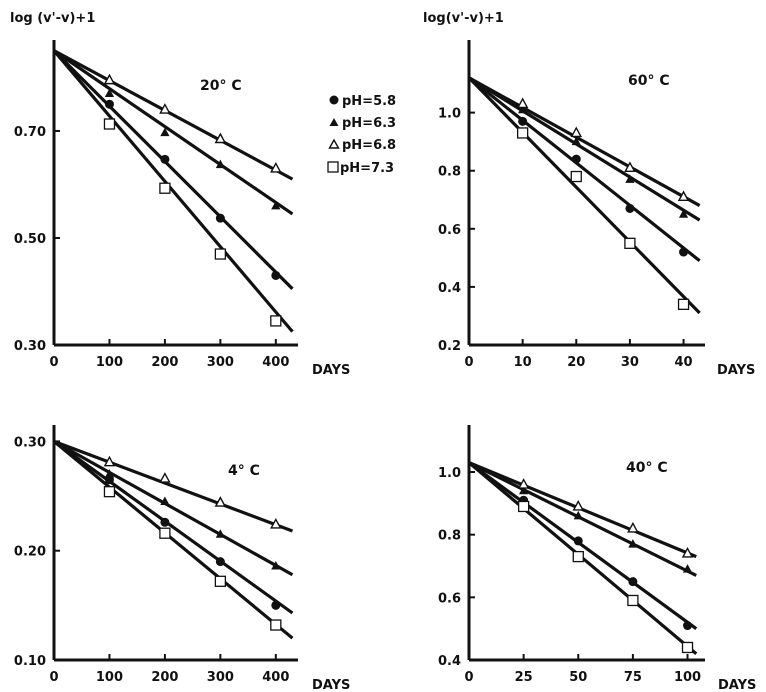 The image size is (766, 692). Describe the element at coordinates (220, 362) in the screenshot. I see `x-tick-label: 300` at that location.